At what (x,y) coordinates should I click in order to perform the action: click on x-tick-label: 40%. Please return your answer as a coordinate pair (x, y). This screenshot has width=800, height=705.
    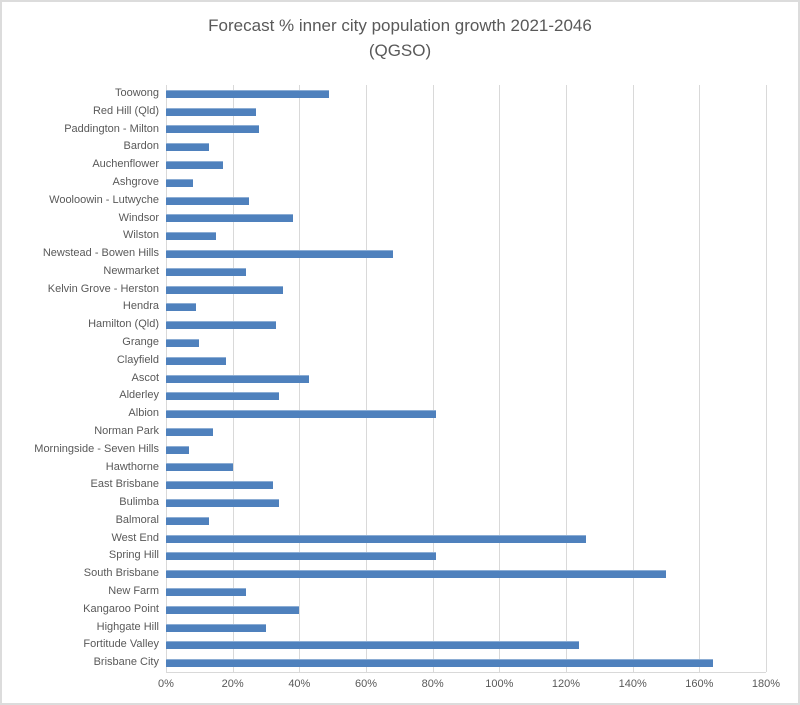
    Looking at the image, I should click on (299, 684).